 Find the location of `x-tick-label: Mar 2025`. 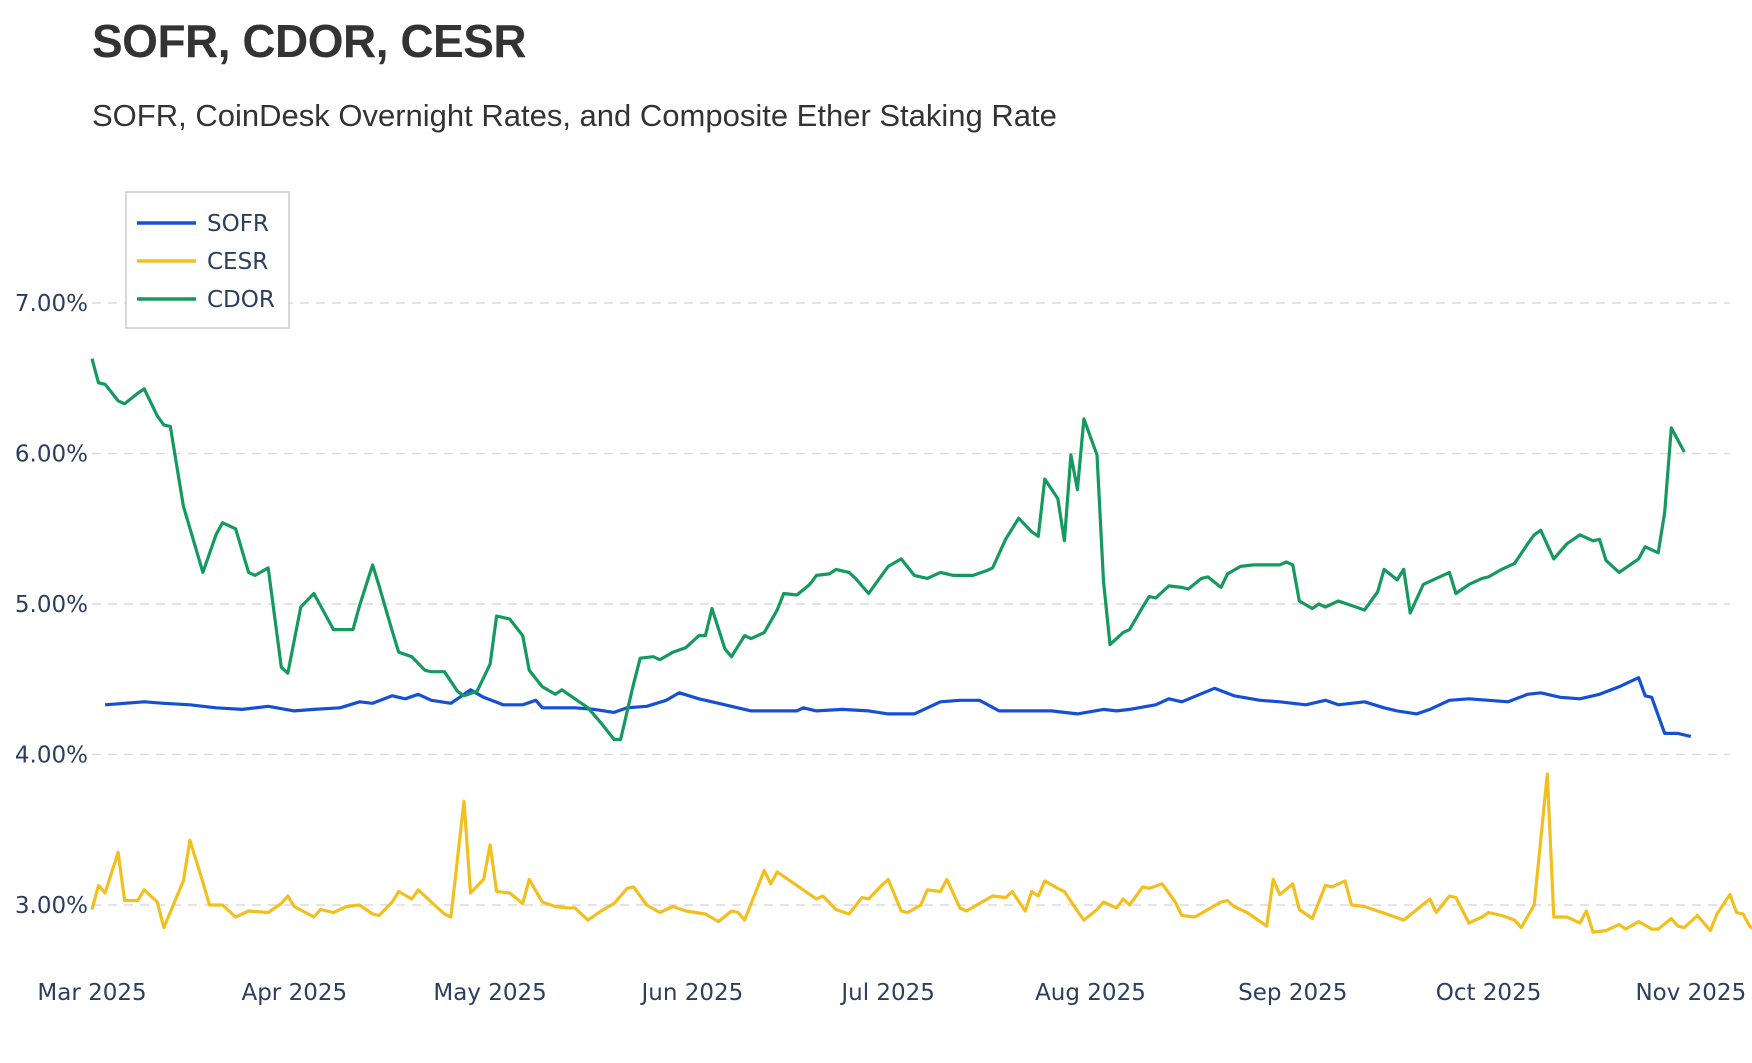

x-tick-label: Mar 2025 is located at coordinates (91, 993).